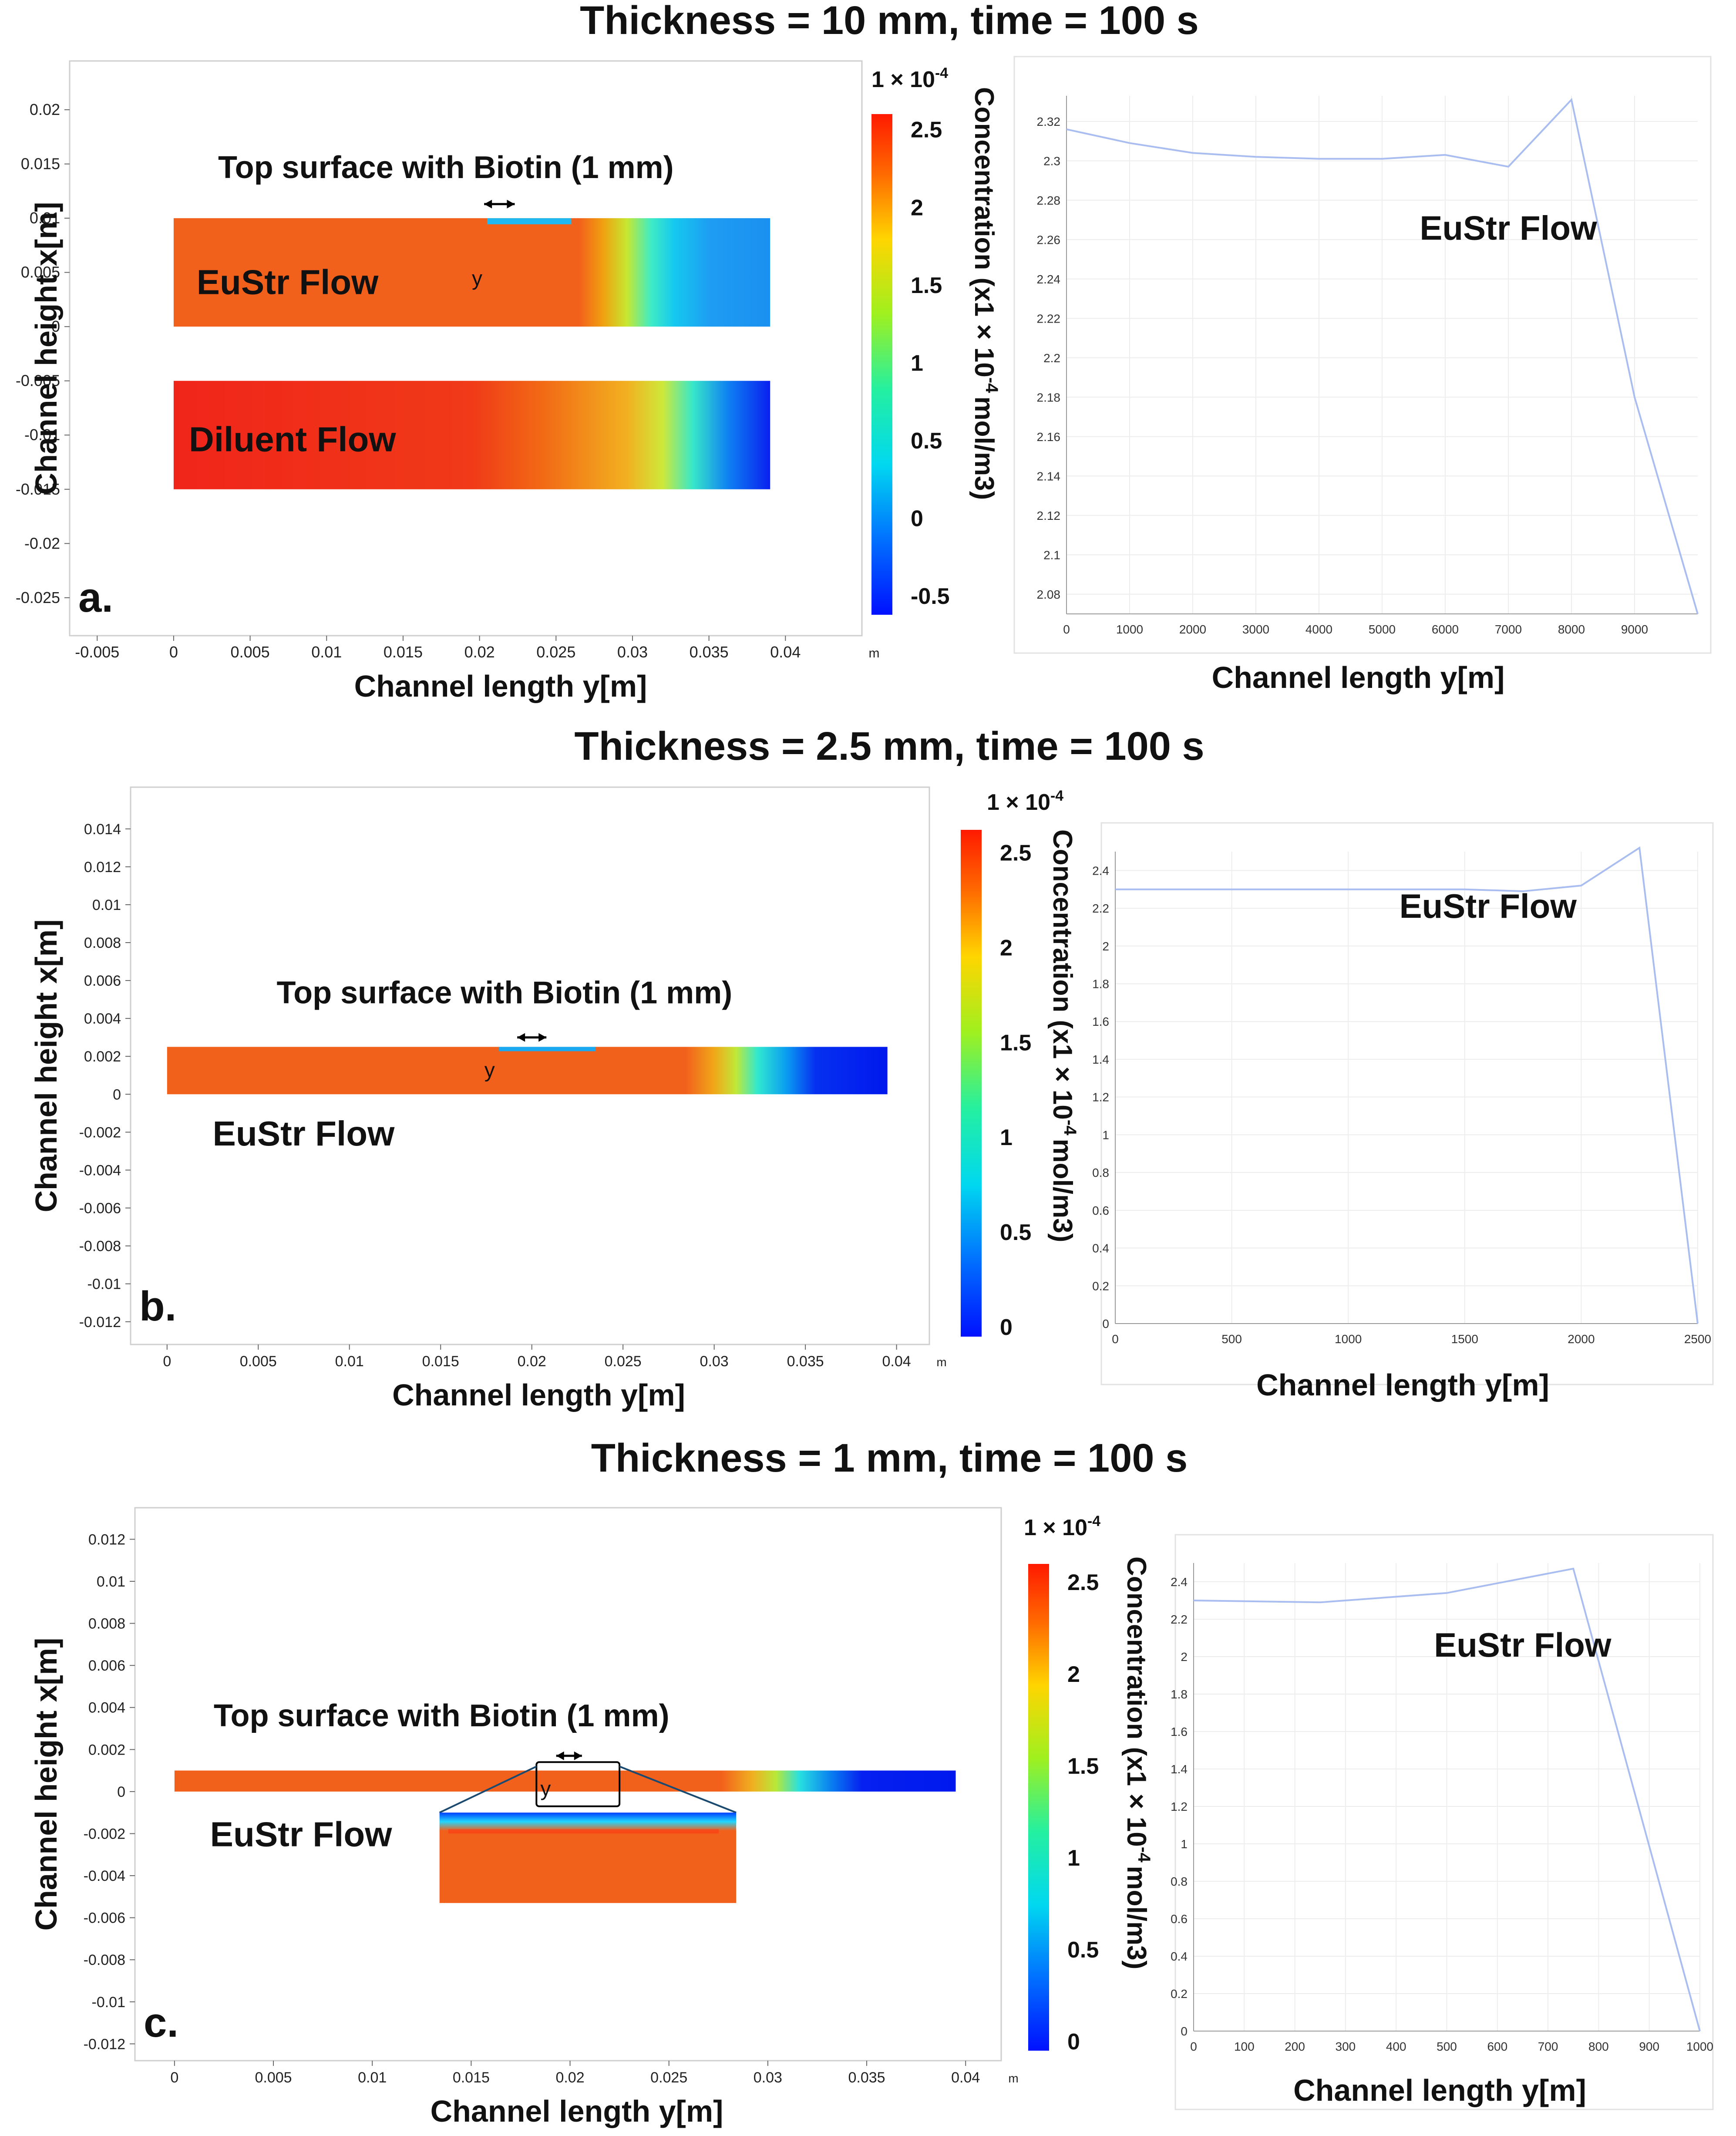  Describe the element at coordinates (1697, 1339) in the screenshot. I see `x-tick-label: 2500` at that location.